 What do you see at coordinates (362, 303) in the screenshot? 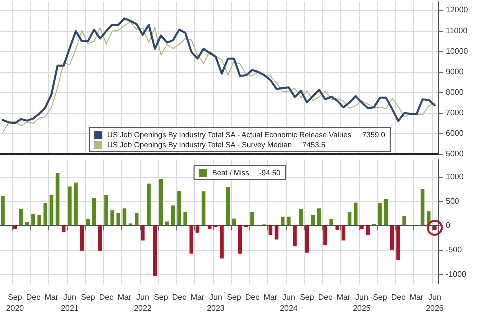
I see `x-tick-label: Jun 2025` at bounding box center [362, 303].